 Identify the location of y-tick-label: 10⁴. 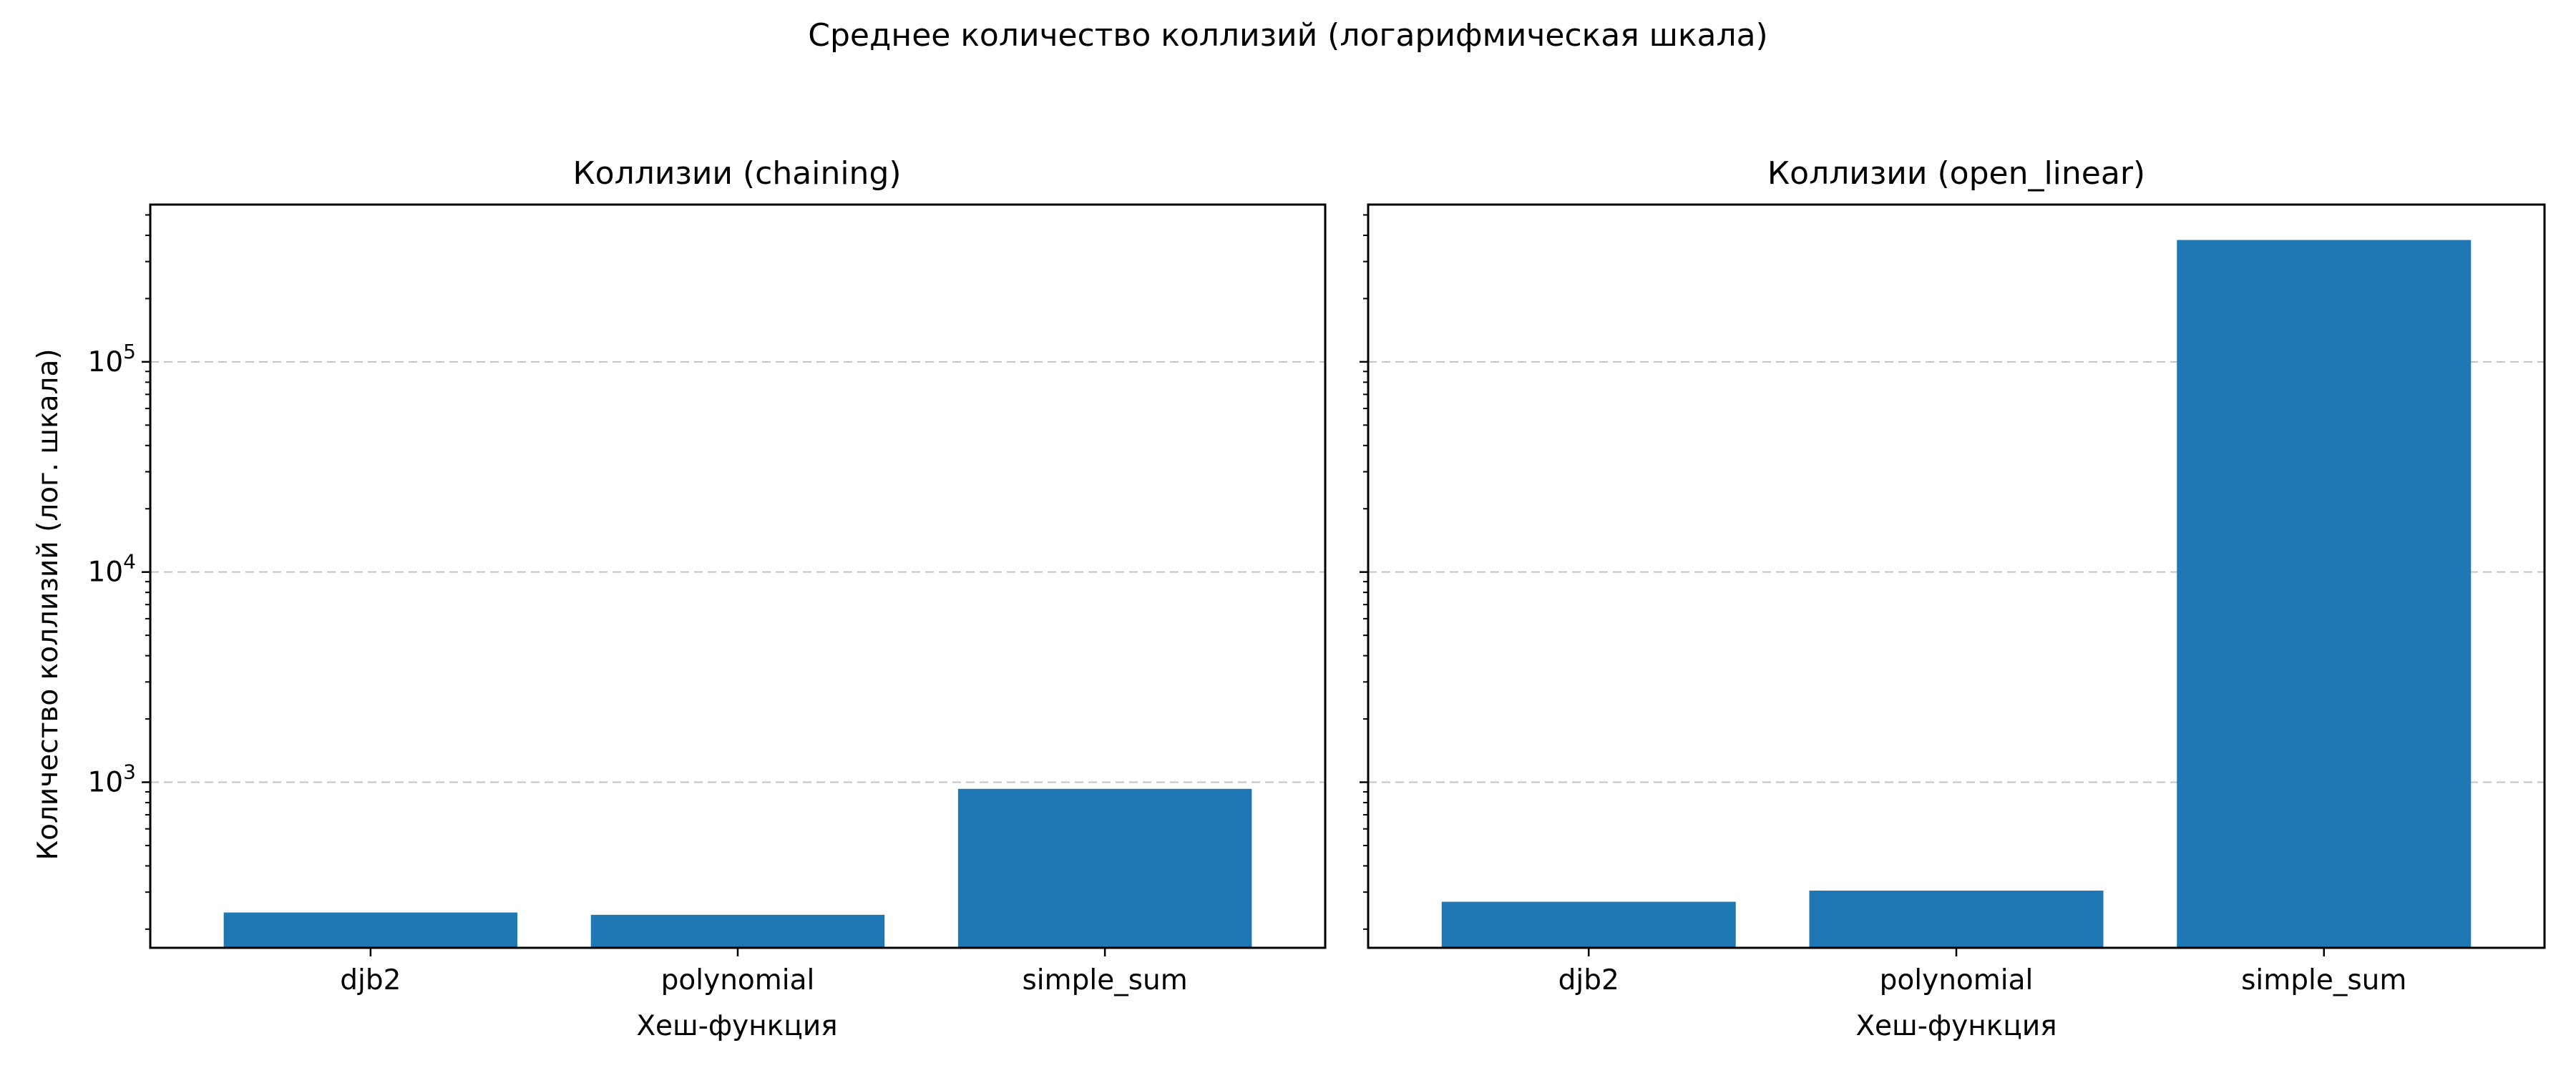
(112, 569).